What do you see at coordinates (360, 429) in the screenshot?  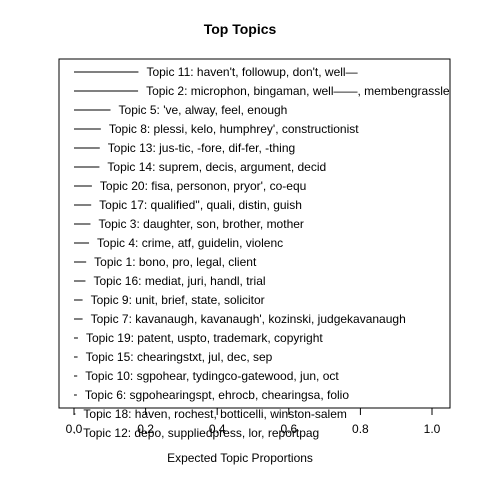 I see `x-tick-label: 0.8` at bounding box center [360, 429].